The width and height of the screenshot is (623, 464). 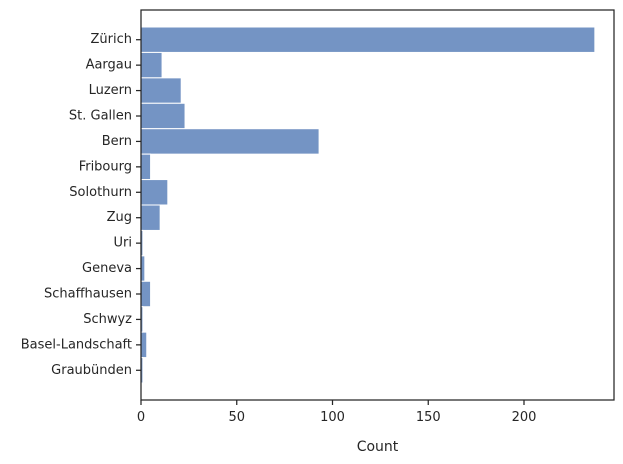 I want to click on y-tick-label-0: Zürich, so click(x=112, y=39).